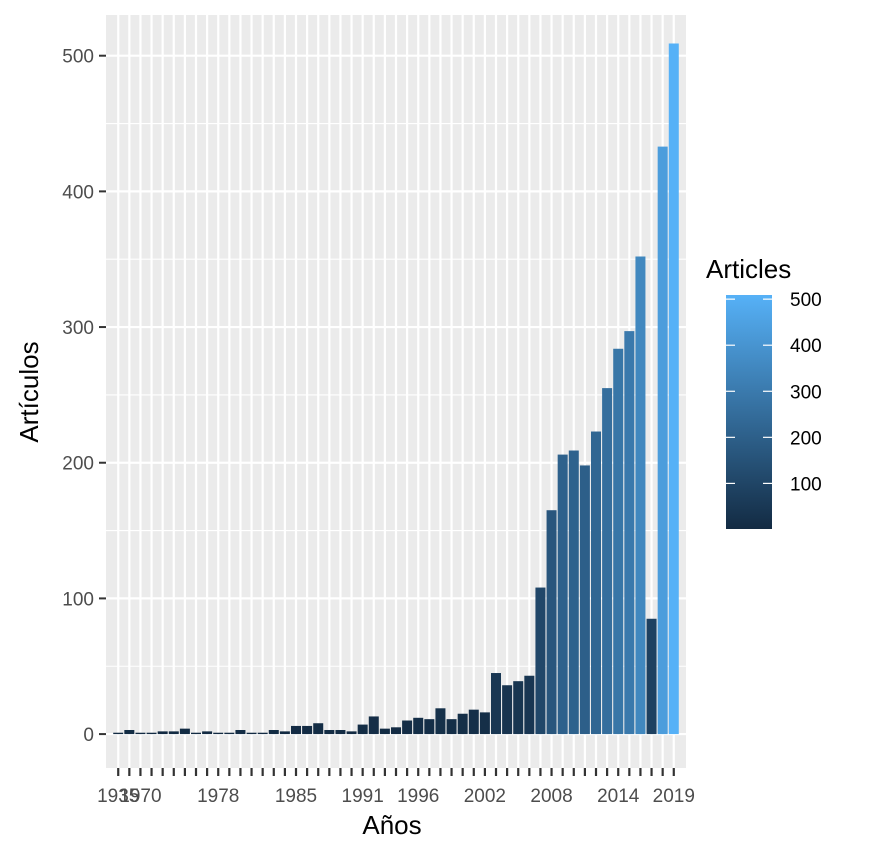  I want to click on bar-2012, so click(596, 583).